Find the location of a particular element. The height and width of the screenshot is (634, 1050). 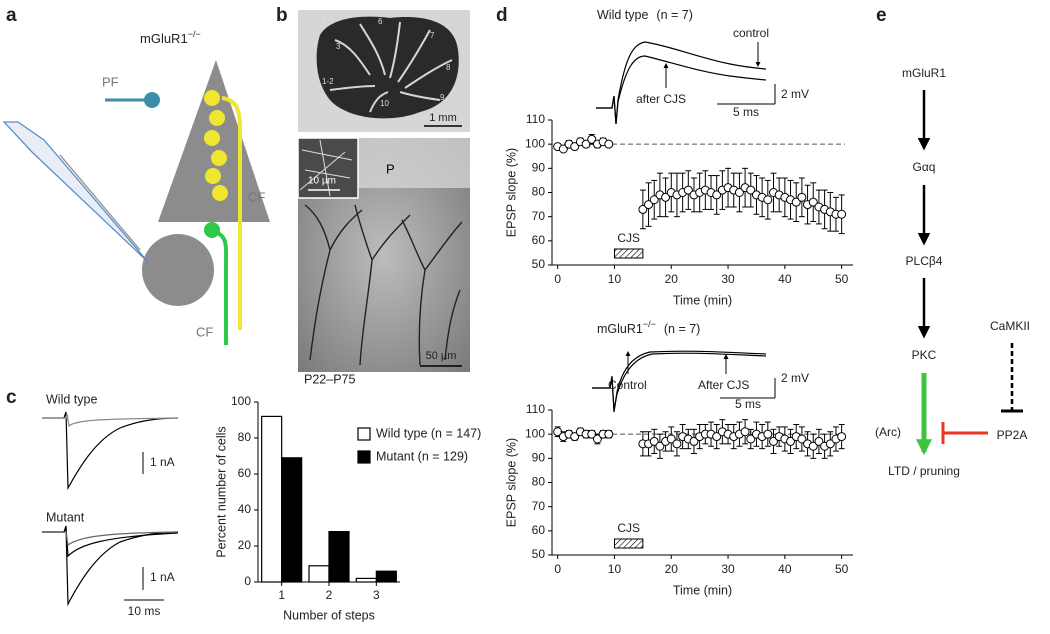

y-tick-label: 90 is located at coordinates (539, 458).